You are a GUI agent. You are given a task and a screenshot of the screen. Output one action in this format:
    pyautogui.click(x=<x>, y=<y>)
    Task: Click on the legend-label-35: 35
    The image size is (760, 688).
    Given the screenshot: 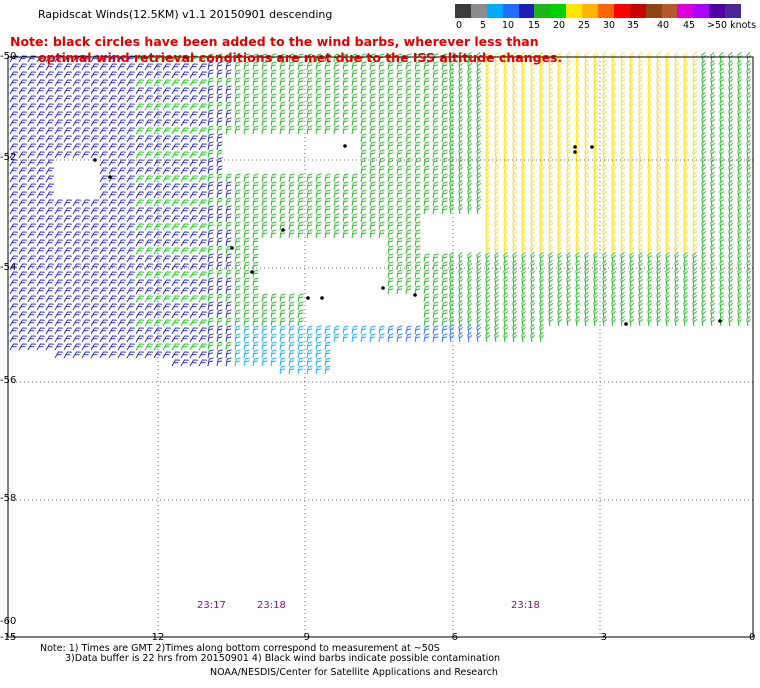 What is the action you would take?
    pyautogui.click(x=633, y=25)
    